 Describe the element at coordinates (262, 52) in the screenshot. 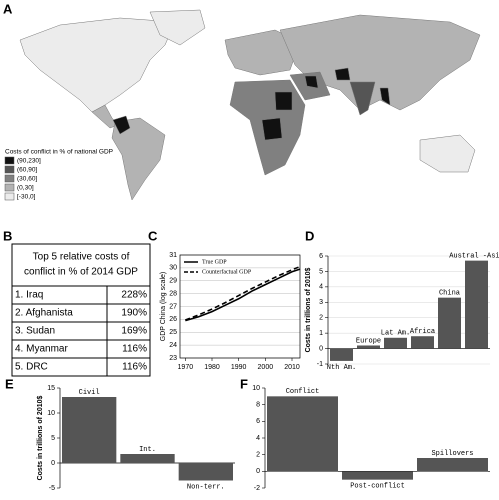

I see `europe` at that location.